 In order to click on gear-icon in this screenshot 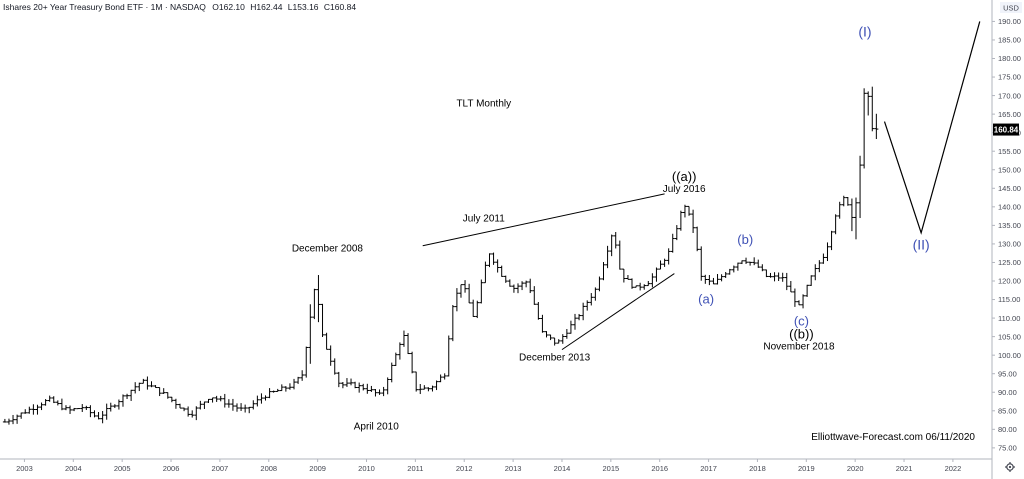, I will do `click(1010, 467)`.